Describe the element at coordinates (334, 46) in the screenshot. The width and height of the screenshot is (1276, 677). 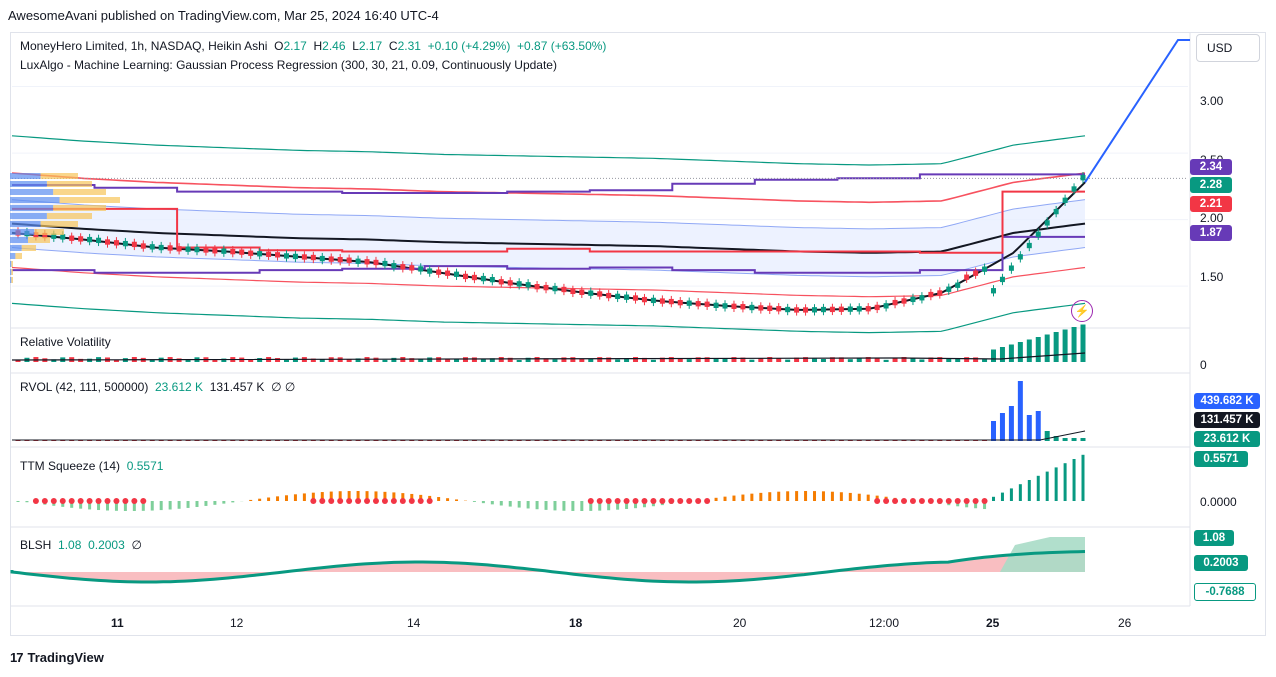
I see `high-value: 2.46` at that location.